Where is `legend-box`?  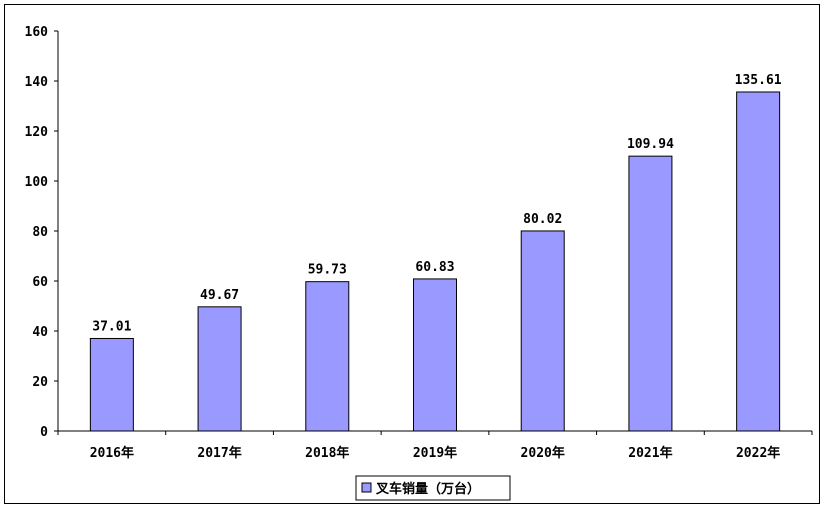
legend-box is located at coordinates (433, 488).